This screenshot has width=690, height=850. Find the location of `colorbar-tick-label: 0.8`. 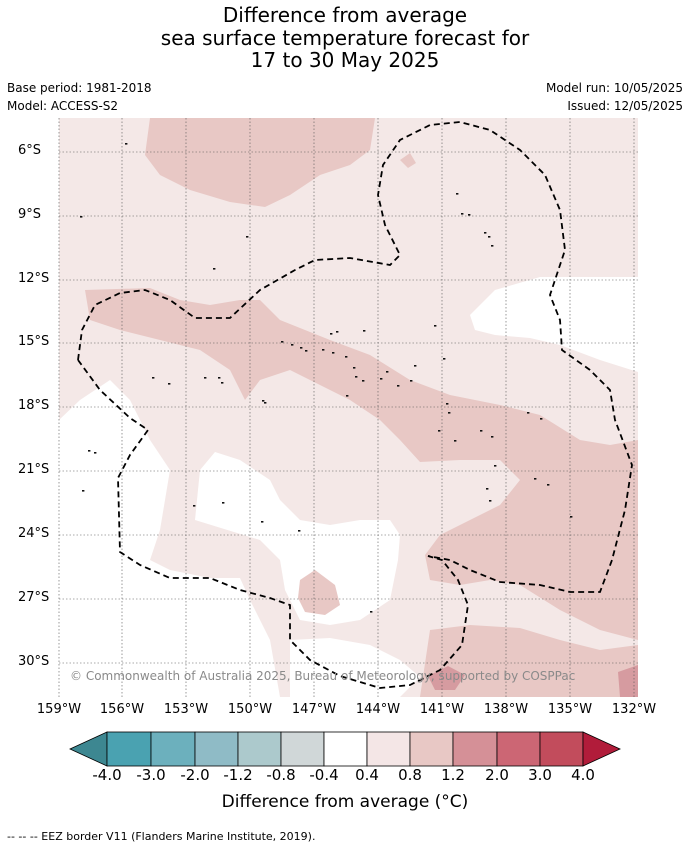

colorbar-tick-label: 0.8 is located at coordinates (410, 775).